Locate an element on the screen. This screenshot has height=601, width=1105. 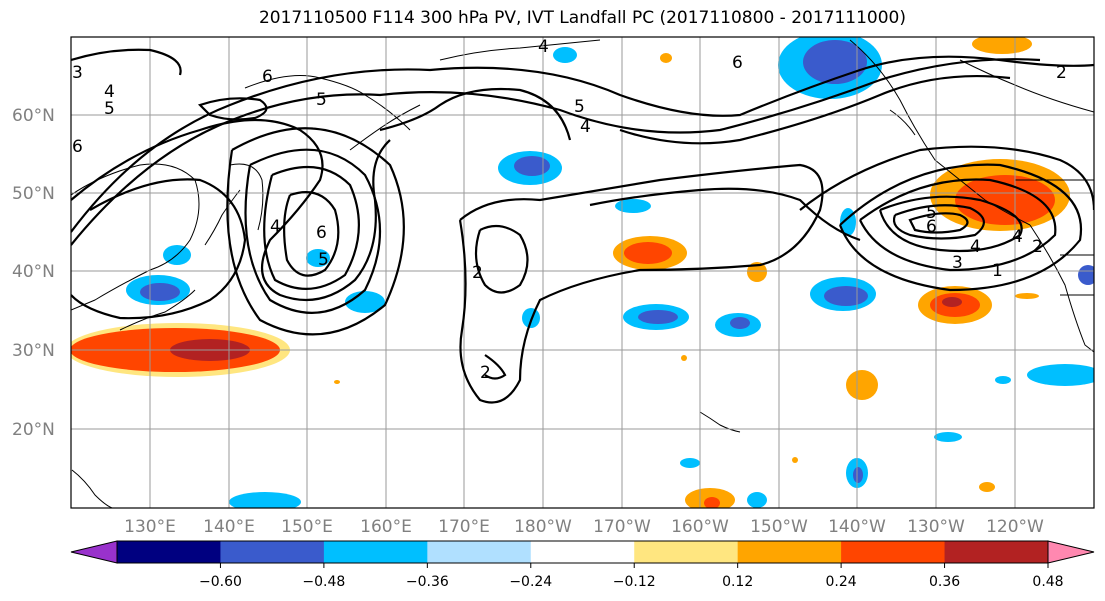
lon-label: 120°W is located at coordinates (1015, 527).